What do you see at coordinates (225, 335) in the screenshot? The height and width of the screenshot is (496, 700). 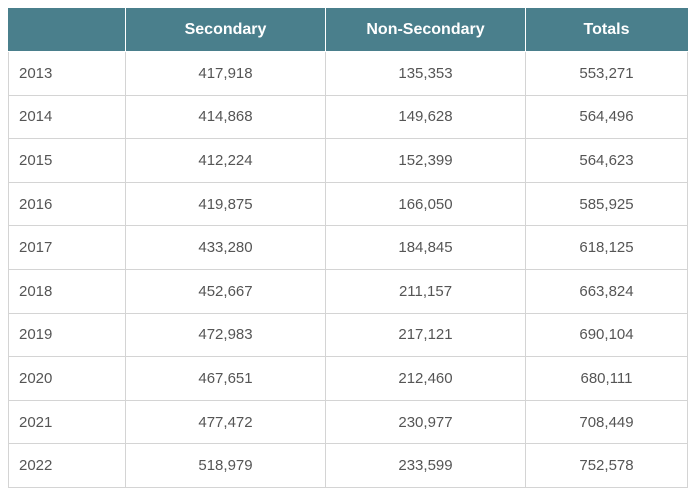 I see `cell-secondary: 472,983` at bounding box center [225, 335].